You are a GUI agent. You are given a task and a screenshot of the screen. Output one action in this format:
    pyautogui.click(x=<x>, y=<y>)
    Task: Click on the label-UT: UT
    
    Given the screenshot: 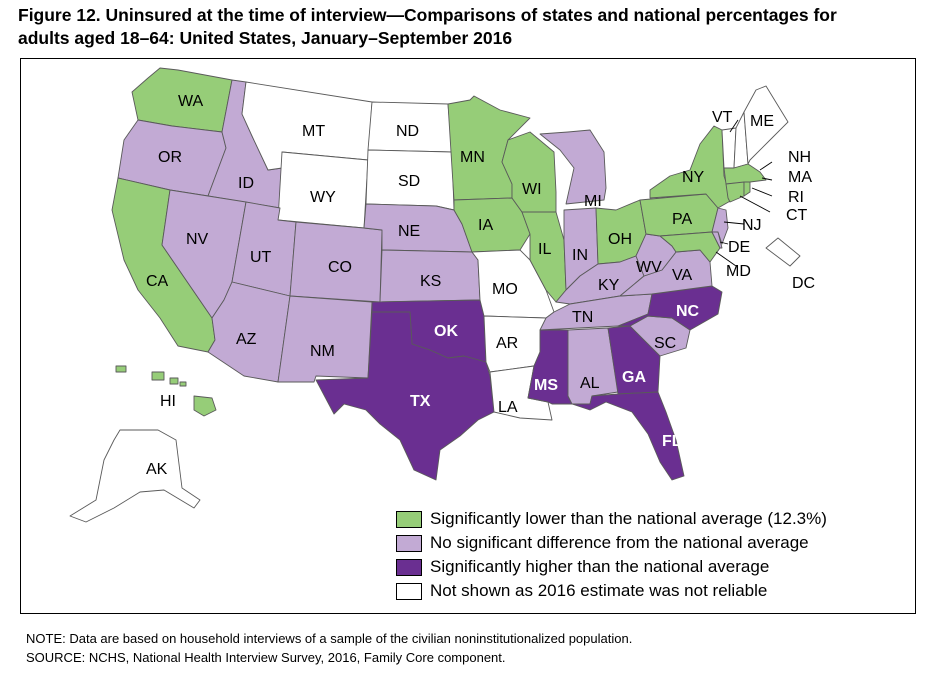 What is the action you would take?
    pyautogui.click(x=261, y=257)
    